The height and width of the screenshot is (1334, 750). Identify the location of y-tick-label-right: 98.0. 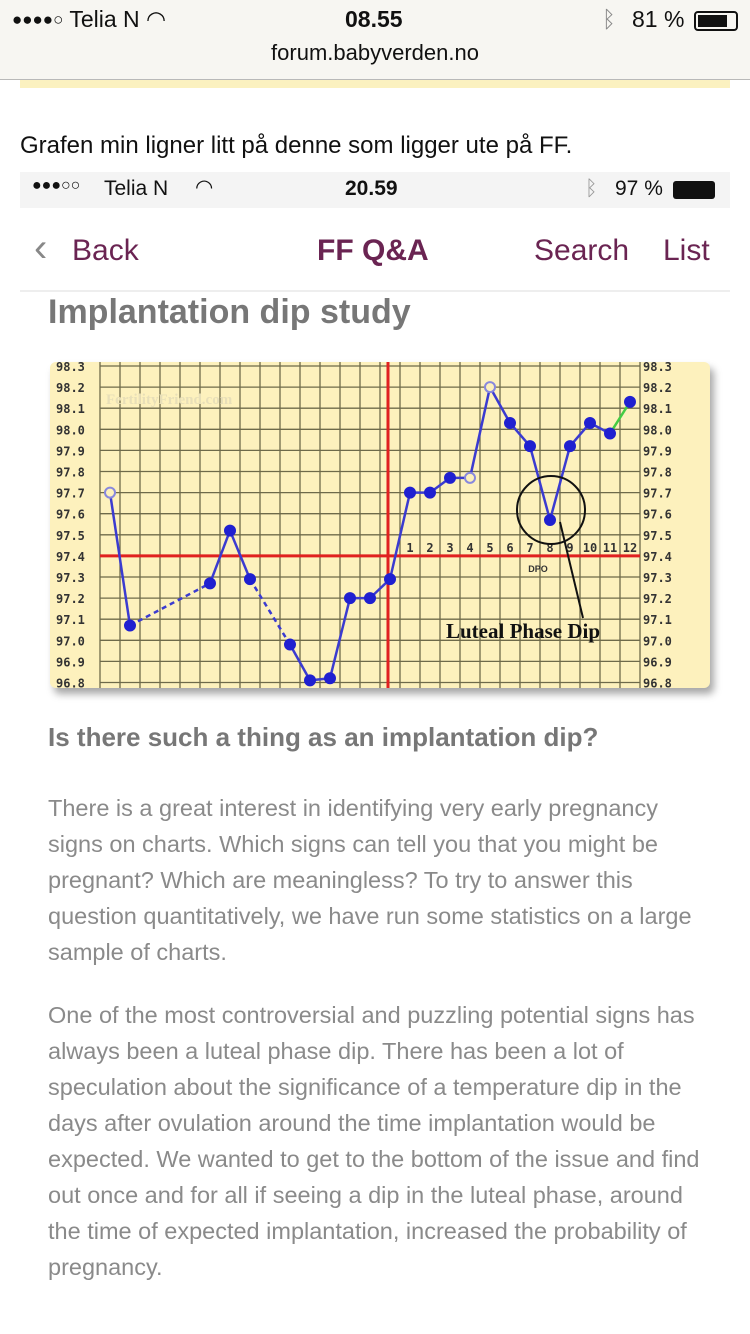
(657, 430).